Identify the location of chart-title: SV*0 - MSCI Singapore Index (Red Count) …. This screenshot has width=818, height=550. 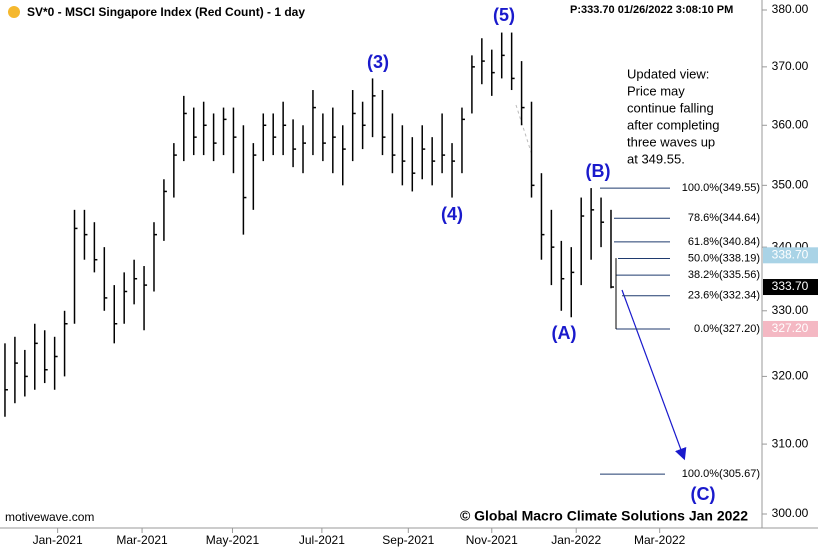
(166, 12).